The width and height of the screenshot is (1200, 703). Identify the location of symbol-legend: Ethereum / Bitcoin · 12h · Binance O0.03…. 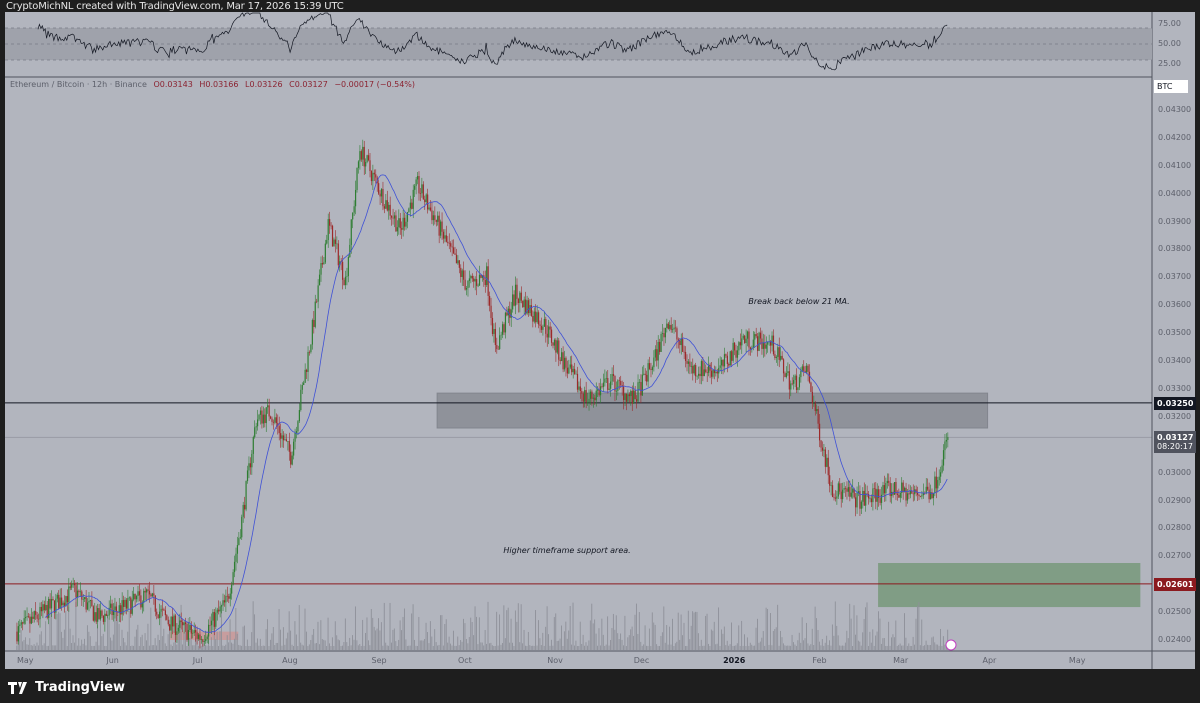
(212, 84).